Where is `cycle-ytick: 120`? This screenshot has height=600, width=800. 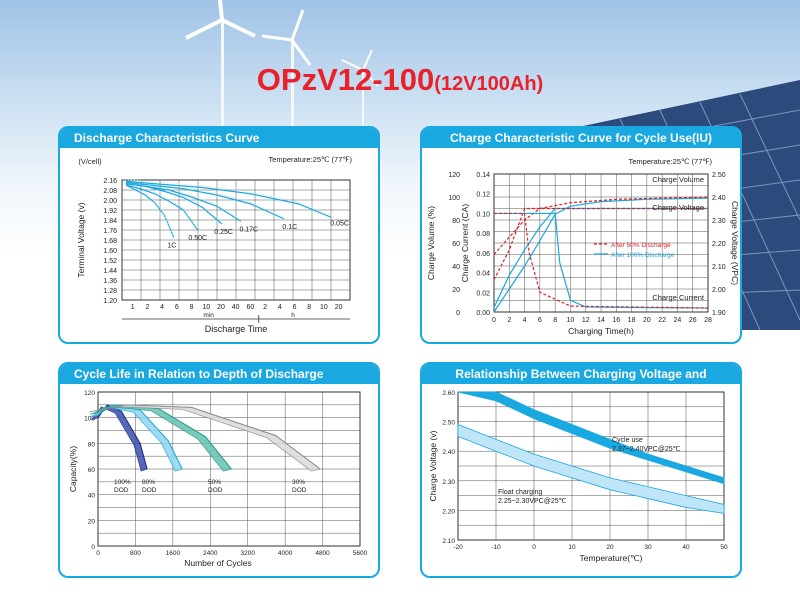
cycle-ytick: 120 is located at coordinates (89, 393).